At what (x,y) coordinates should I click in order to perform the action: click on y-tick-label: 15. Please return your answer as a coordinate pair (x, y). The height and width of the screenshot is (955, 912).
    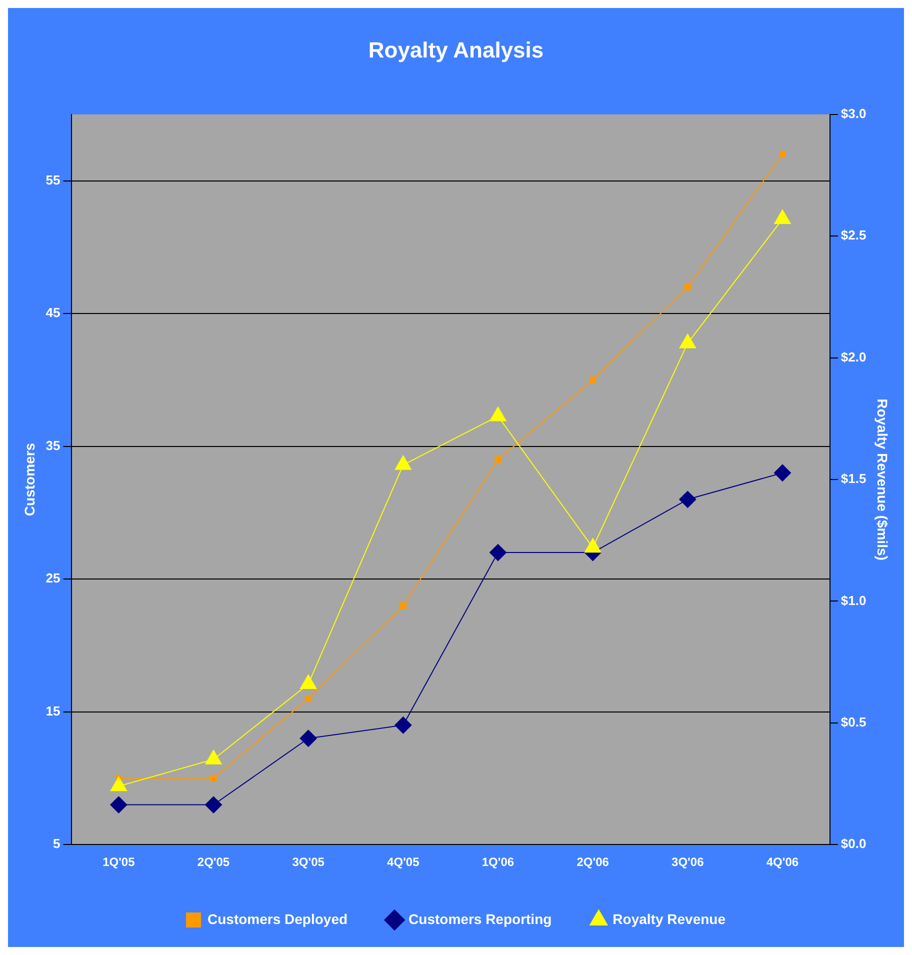
    Looking at the image, I should click on (53, 710).